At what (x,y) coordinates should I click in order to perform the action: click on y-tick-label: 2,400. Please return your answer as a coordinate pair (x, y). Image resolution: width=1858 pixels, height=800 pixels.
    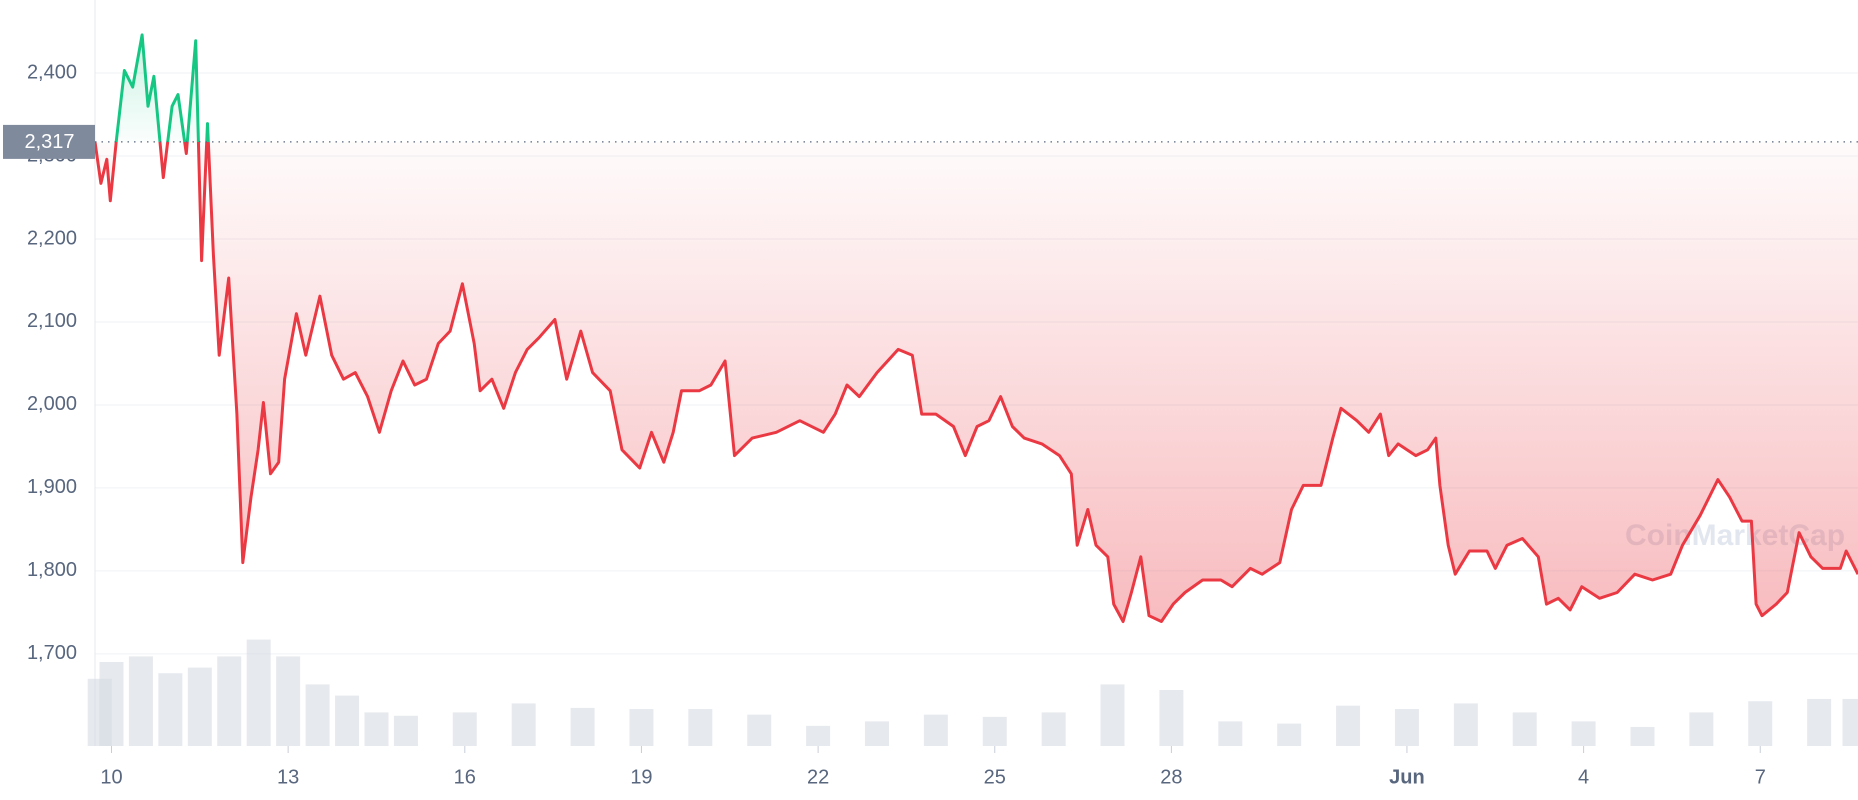
    Looking at the image, I should click on (52, 72).